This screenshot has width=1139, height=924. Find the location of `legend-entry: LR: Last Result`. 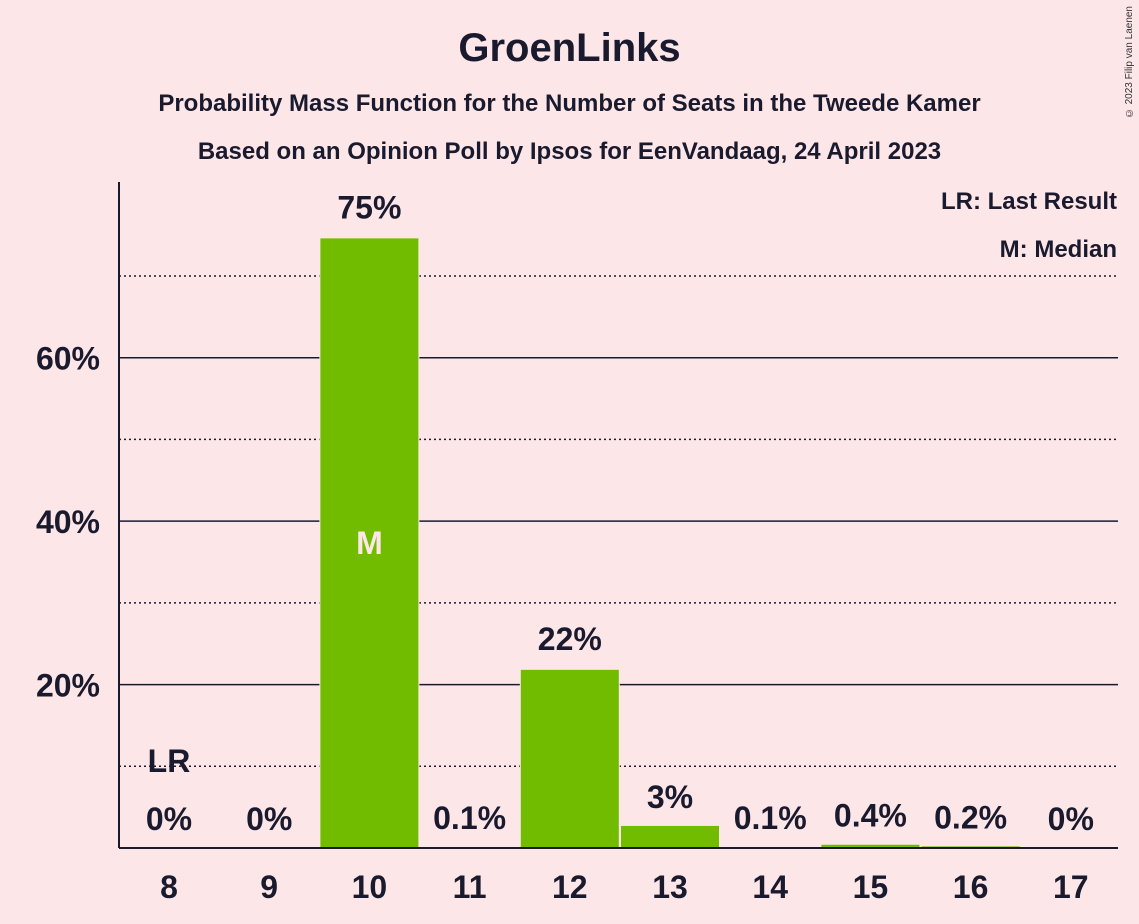

legend-entry: LR: Last Result is located at coordinates (1029, 201).